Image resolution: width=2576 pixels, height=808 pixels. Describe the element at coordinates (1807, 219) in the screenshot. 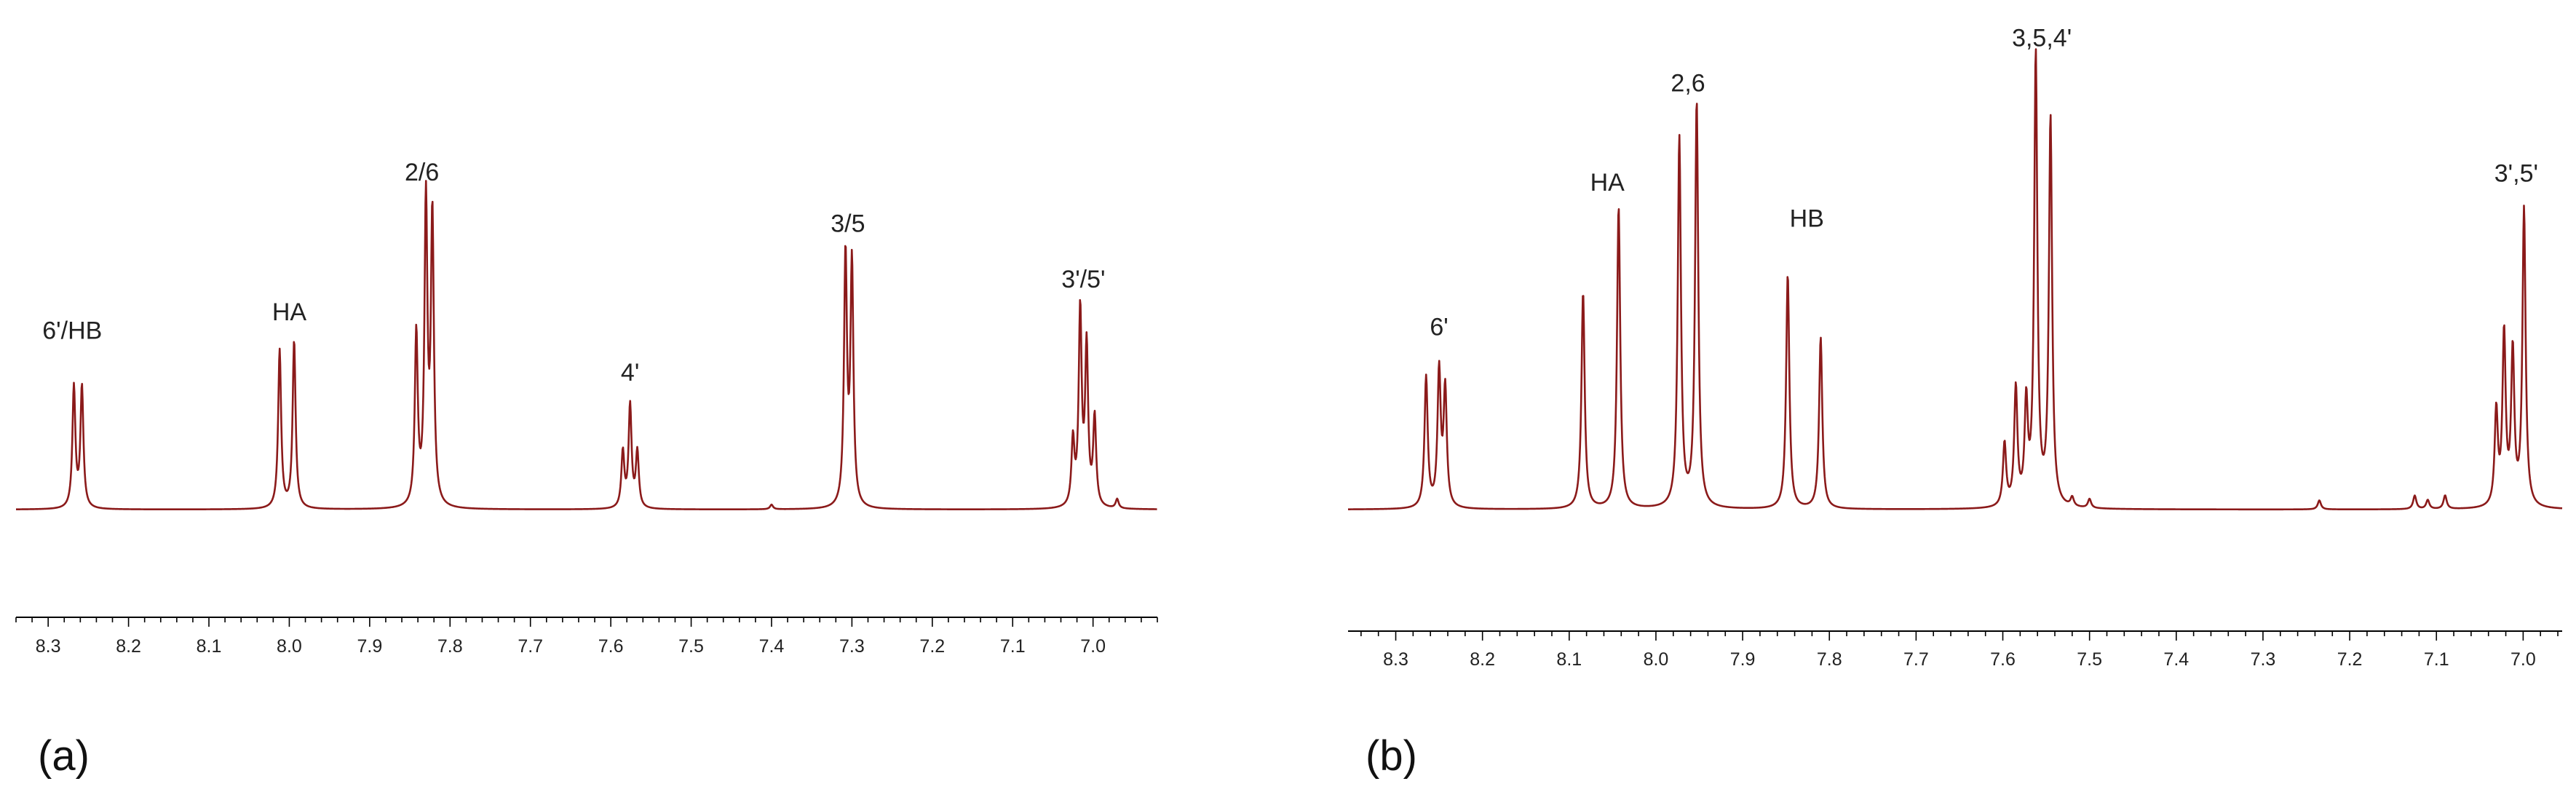

I see `peak-label: HB` at that location.